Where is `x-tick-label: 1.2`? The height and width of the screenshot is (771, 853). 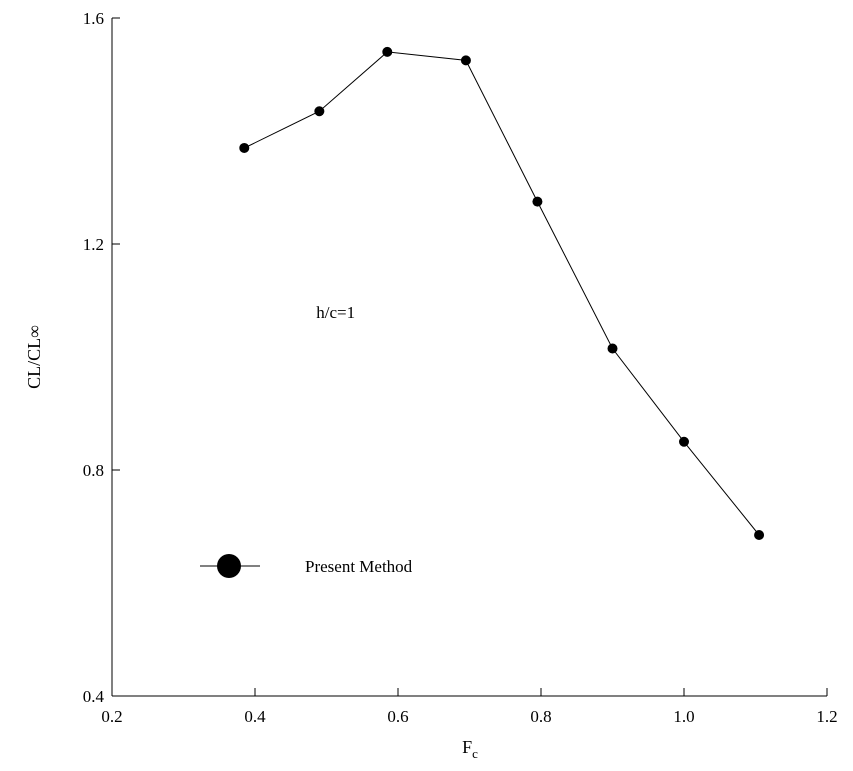
x-tick-label: 1.2 is located at coordinates (826, 716).